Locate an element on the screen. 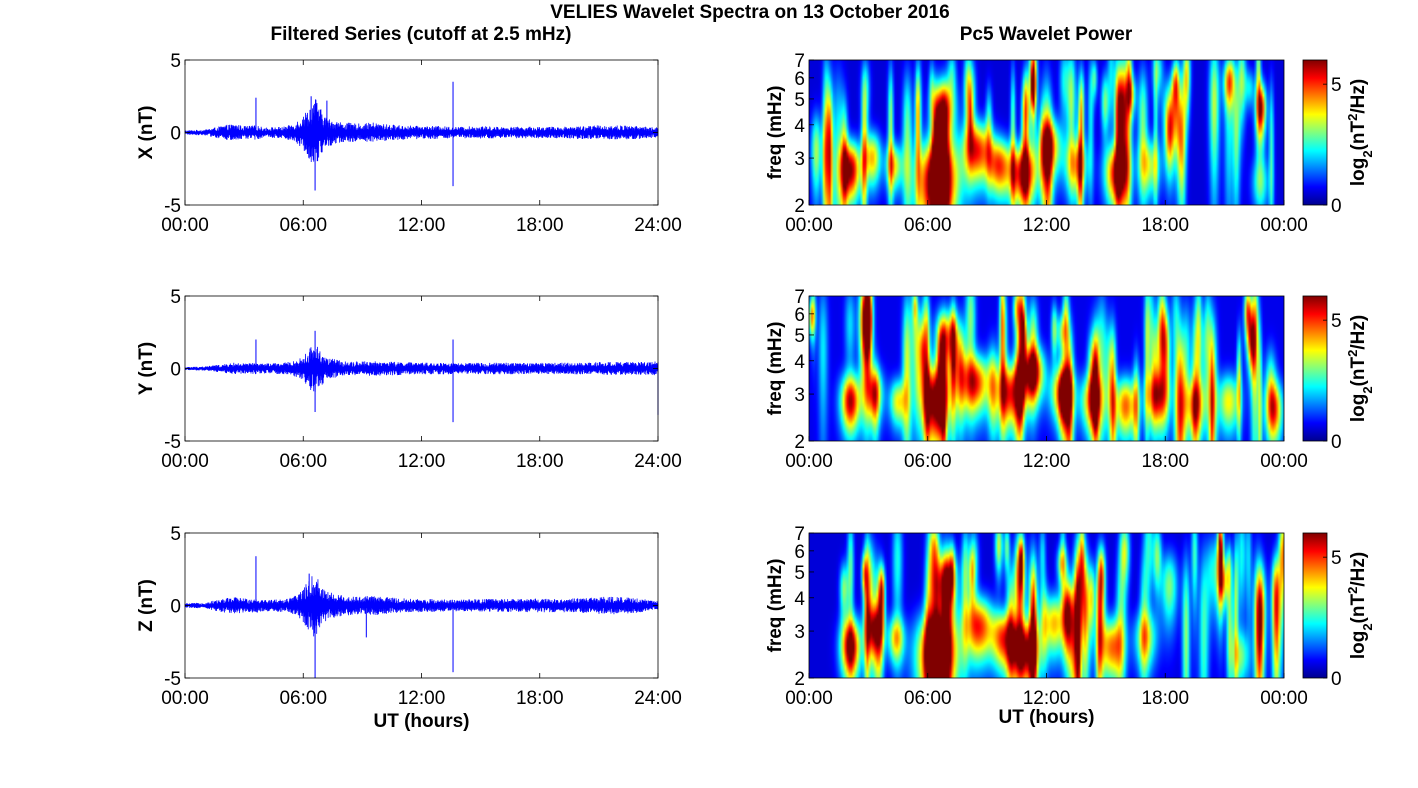 The width and height of the screenshot is (1418, 788). y-filtered-series-panel: -5 0 5 00:00 06:00 12:00 18:00 24:00 Y (nT) is located at coordinates (409, 379).